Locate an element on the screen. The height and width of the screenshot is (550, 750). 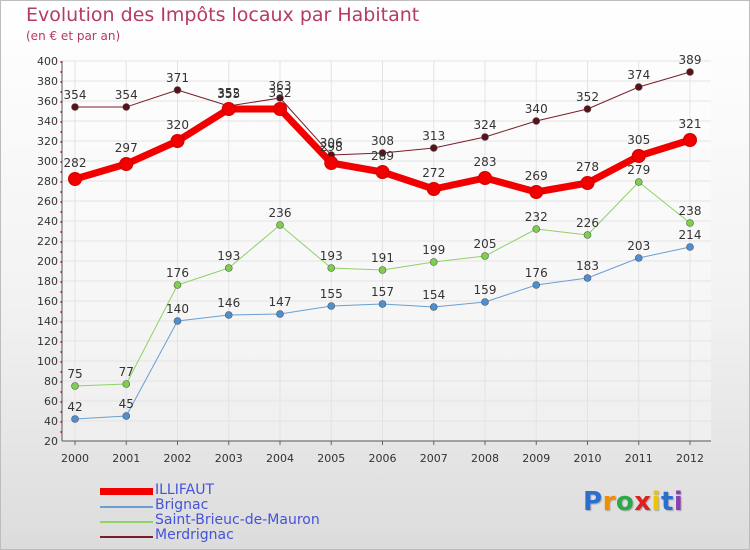
data-label-saint-brieuc-de-mauron: 199 is located at coordinates (433, 250).